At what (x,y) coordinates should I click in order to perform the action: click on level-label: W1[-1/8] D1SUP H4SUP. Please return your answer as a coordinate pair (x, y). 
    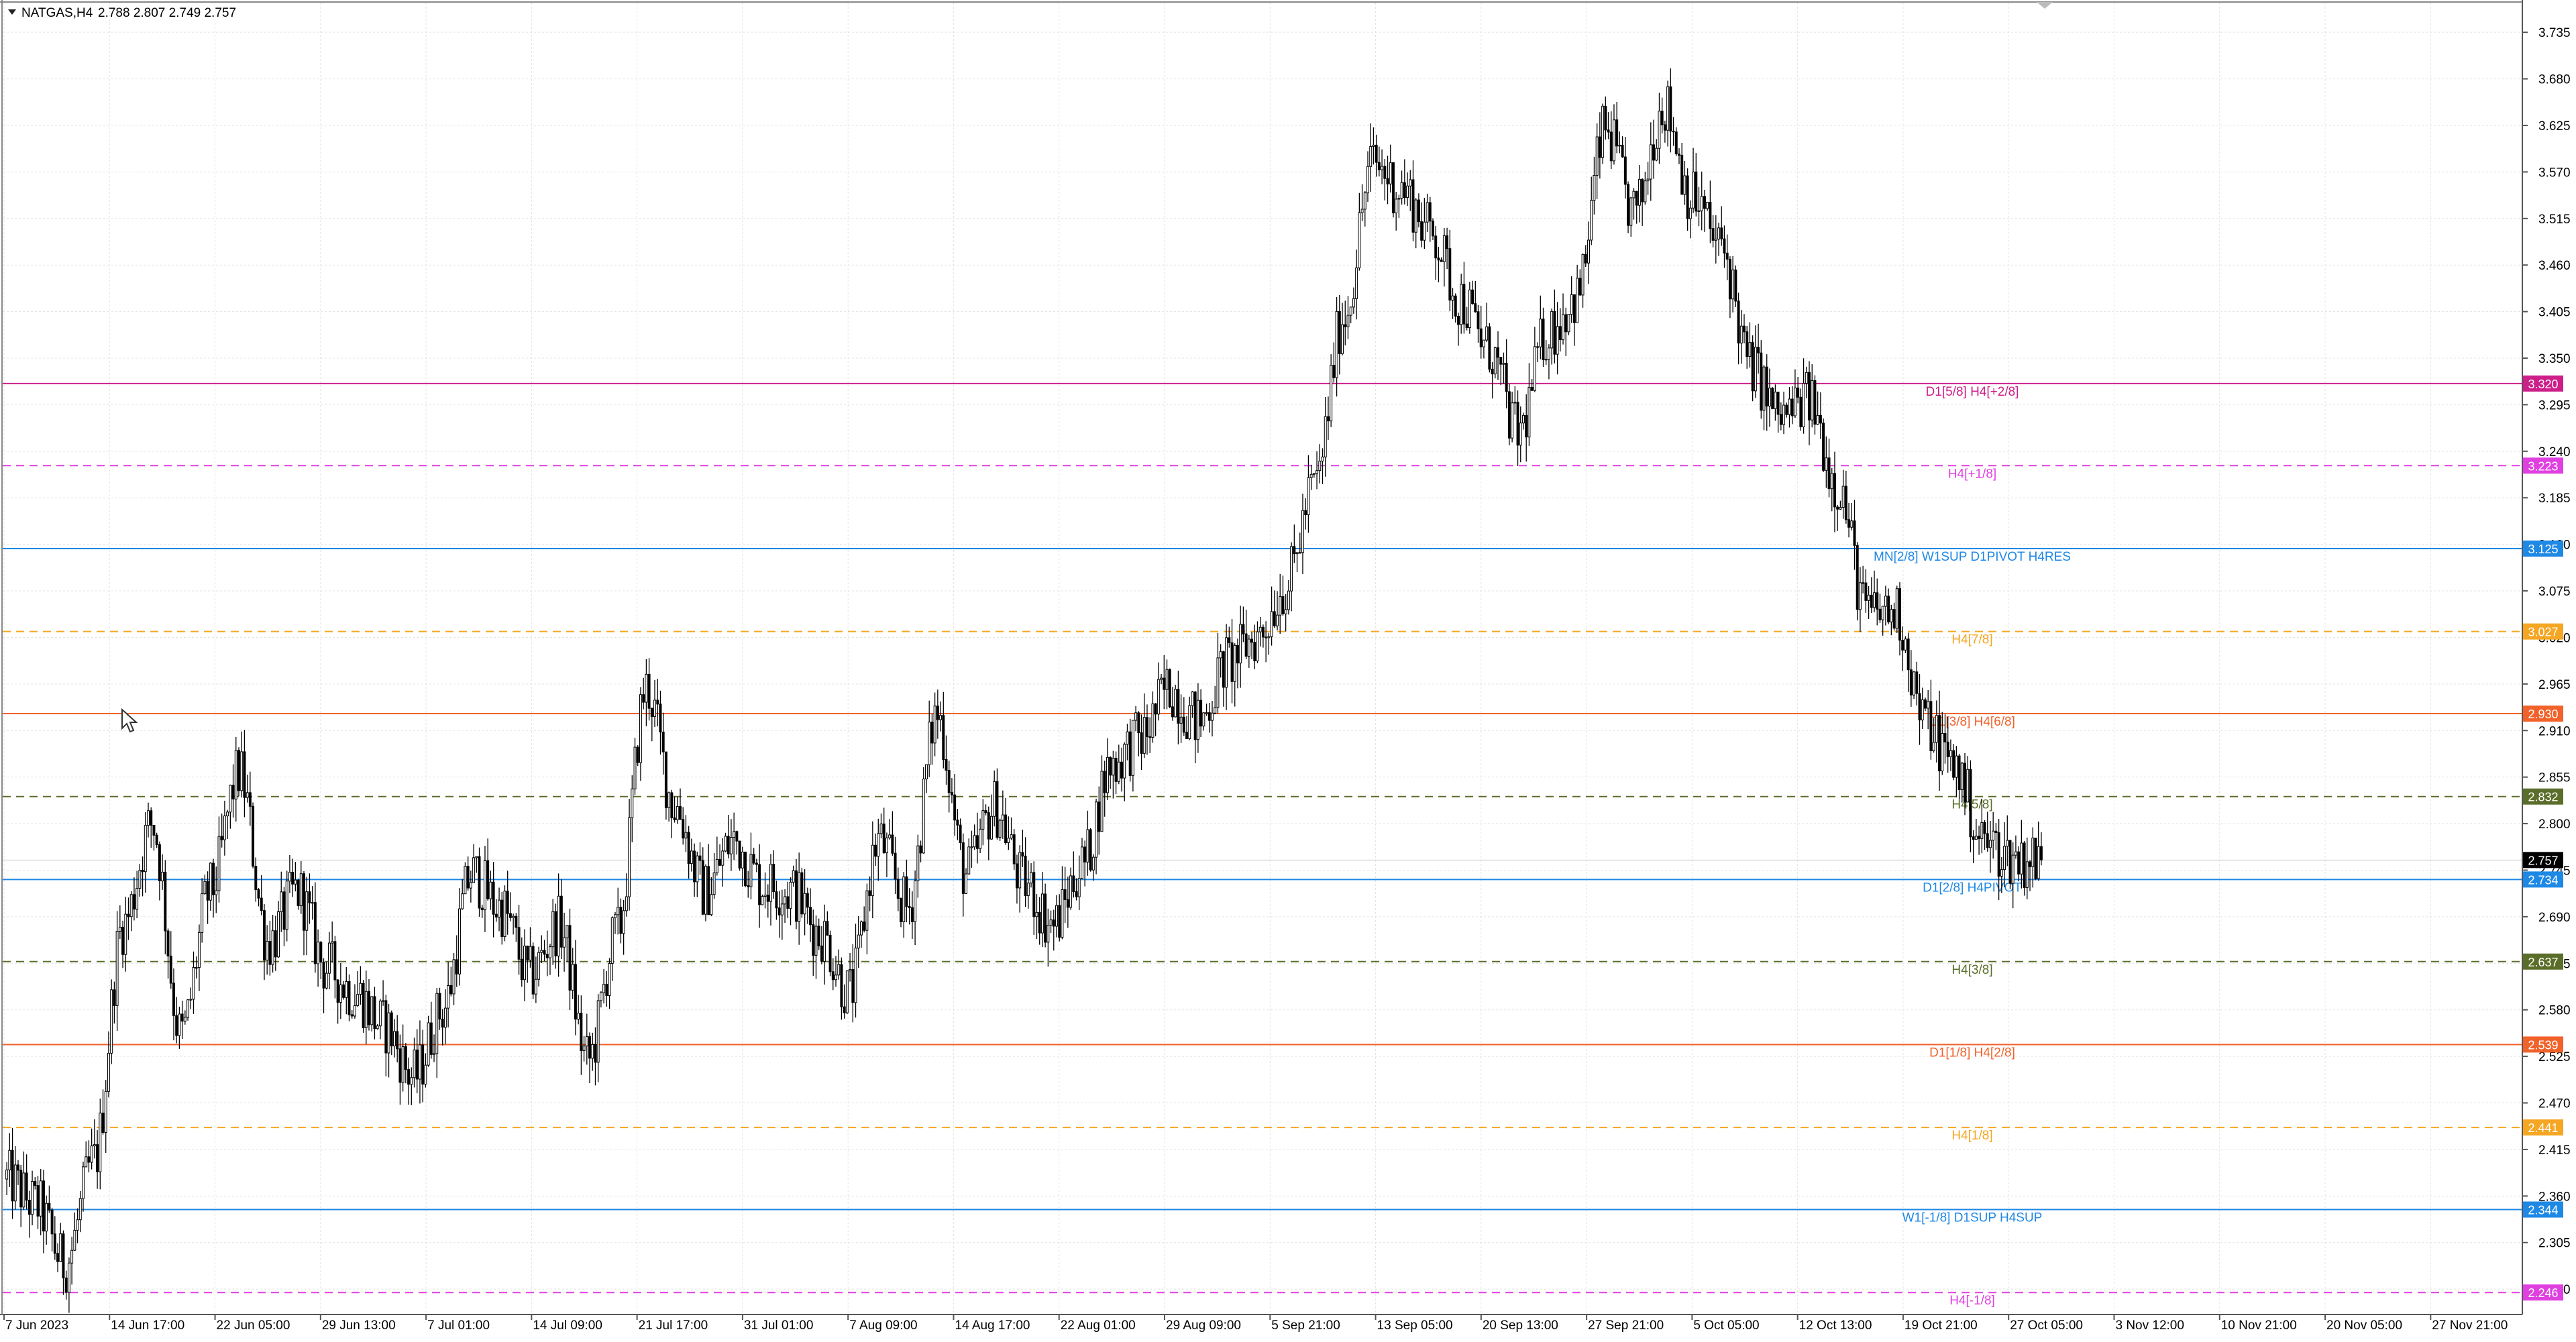
    Looking at the image, I should click on (1972, 1218).